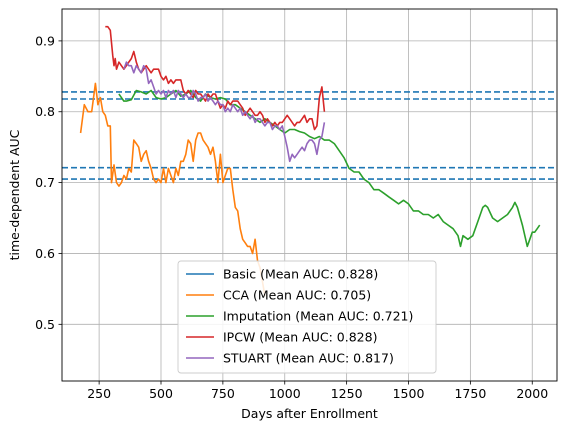 This screenshot has height=432, width=567. I want to click on y-tick-label: 0.5, so click(45, 324).